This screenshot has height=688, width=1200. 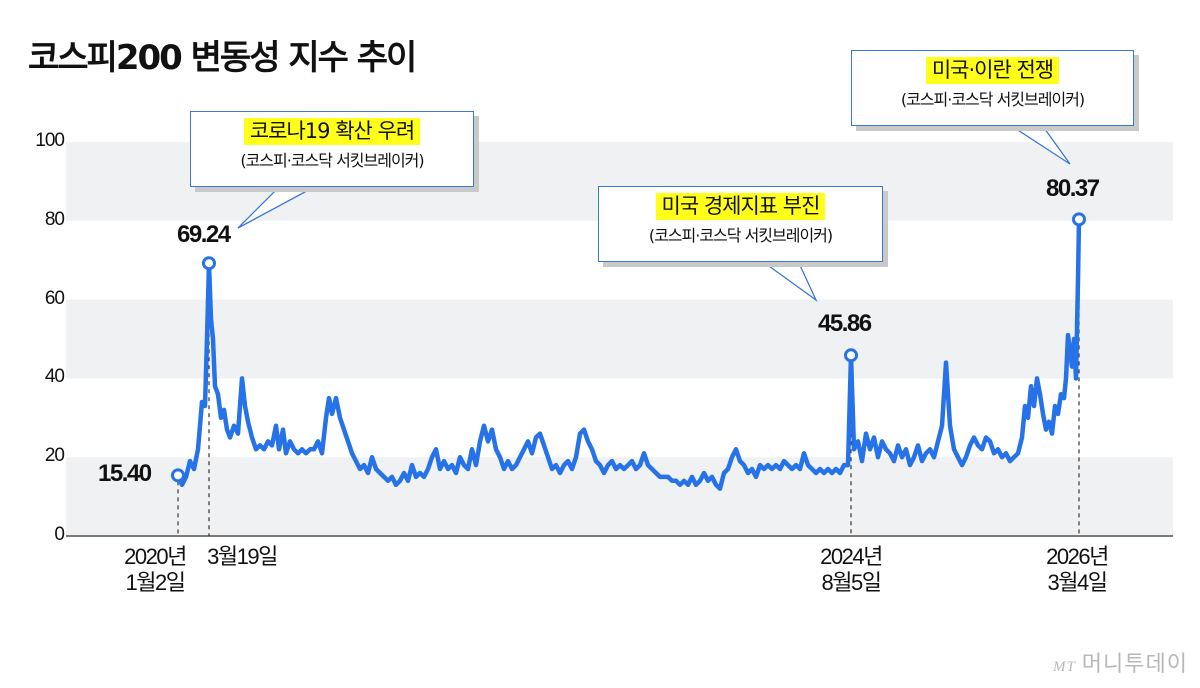 I want to click on x-label-2020-01-02: 2020년 1월2일, so click(x=155, y=569).